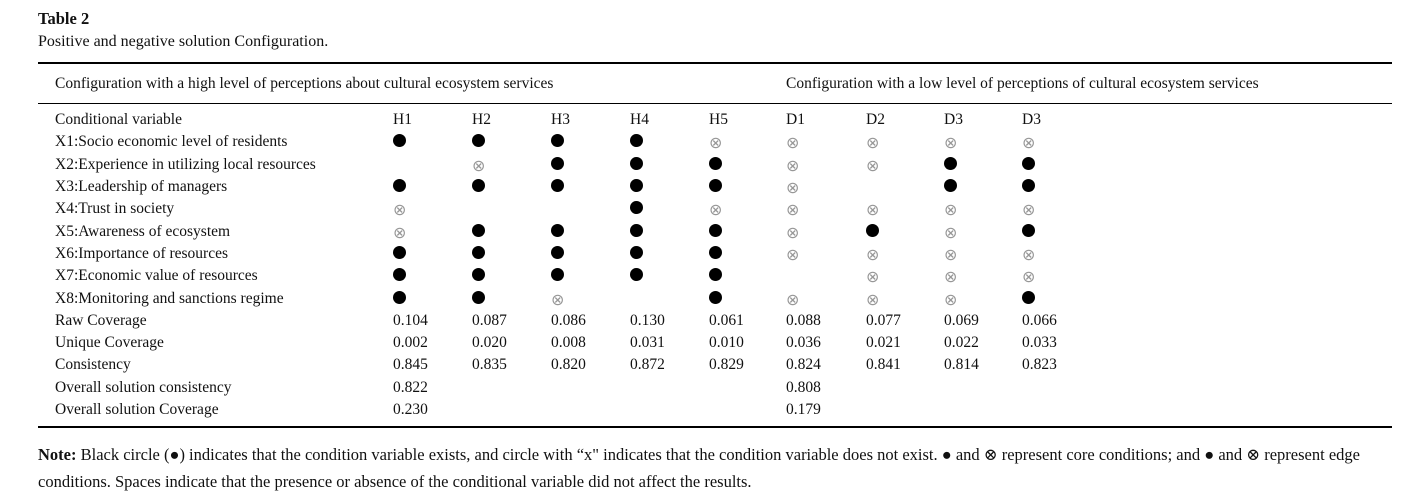 The width and height of the screenshot is (1411, 495). I want to click on row-label: Raw Coverage, so click(101, 320).